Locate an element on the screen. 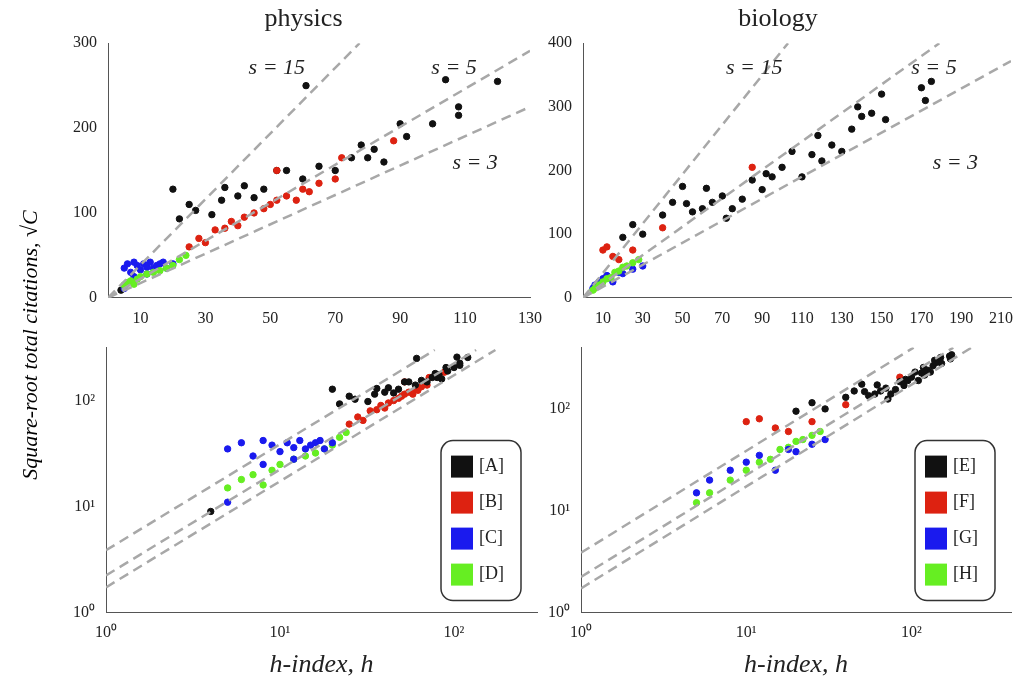  x-tick-label: 170 is located at coordinates (921, 317).